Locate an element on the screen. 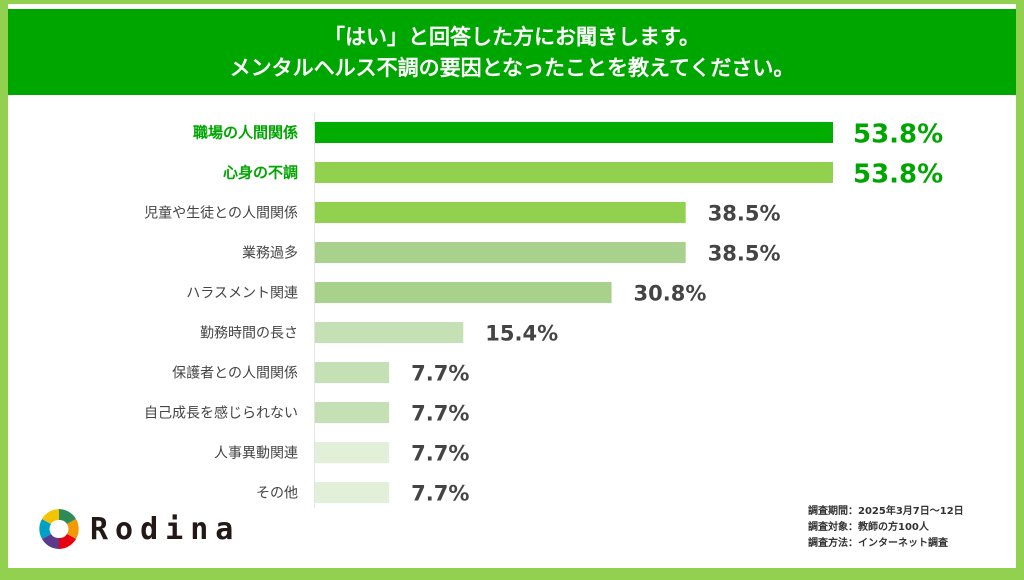  category-label: 勤務時間の長さ is located at coordinates (249, 334).